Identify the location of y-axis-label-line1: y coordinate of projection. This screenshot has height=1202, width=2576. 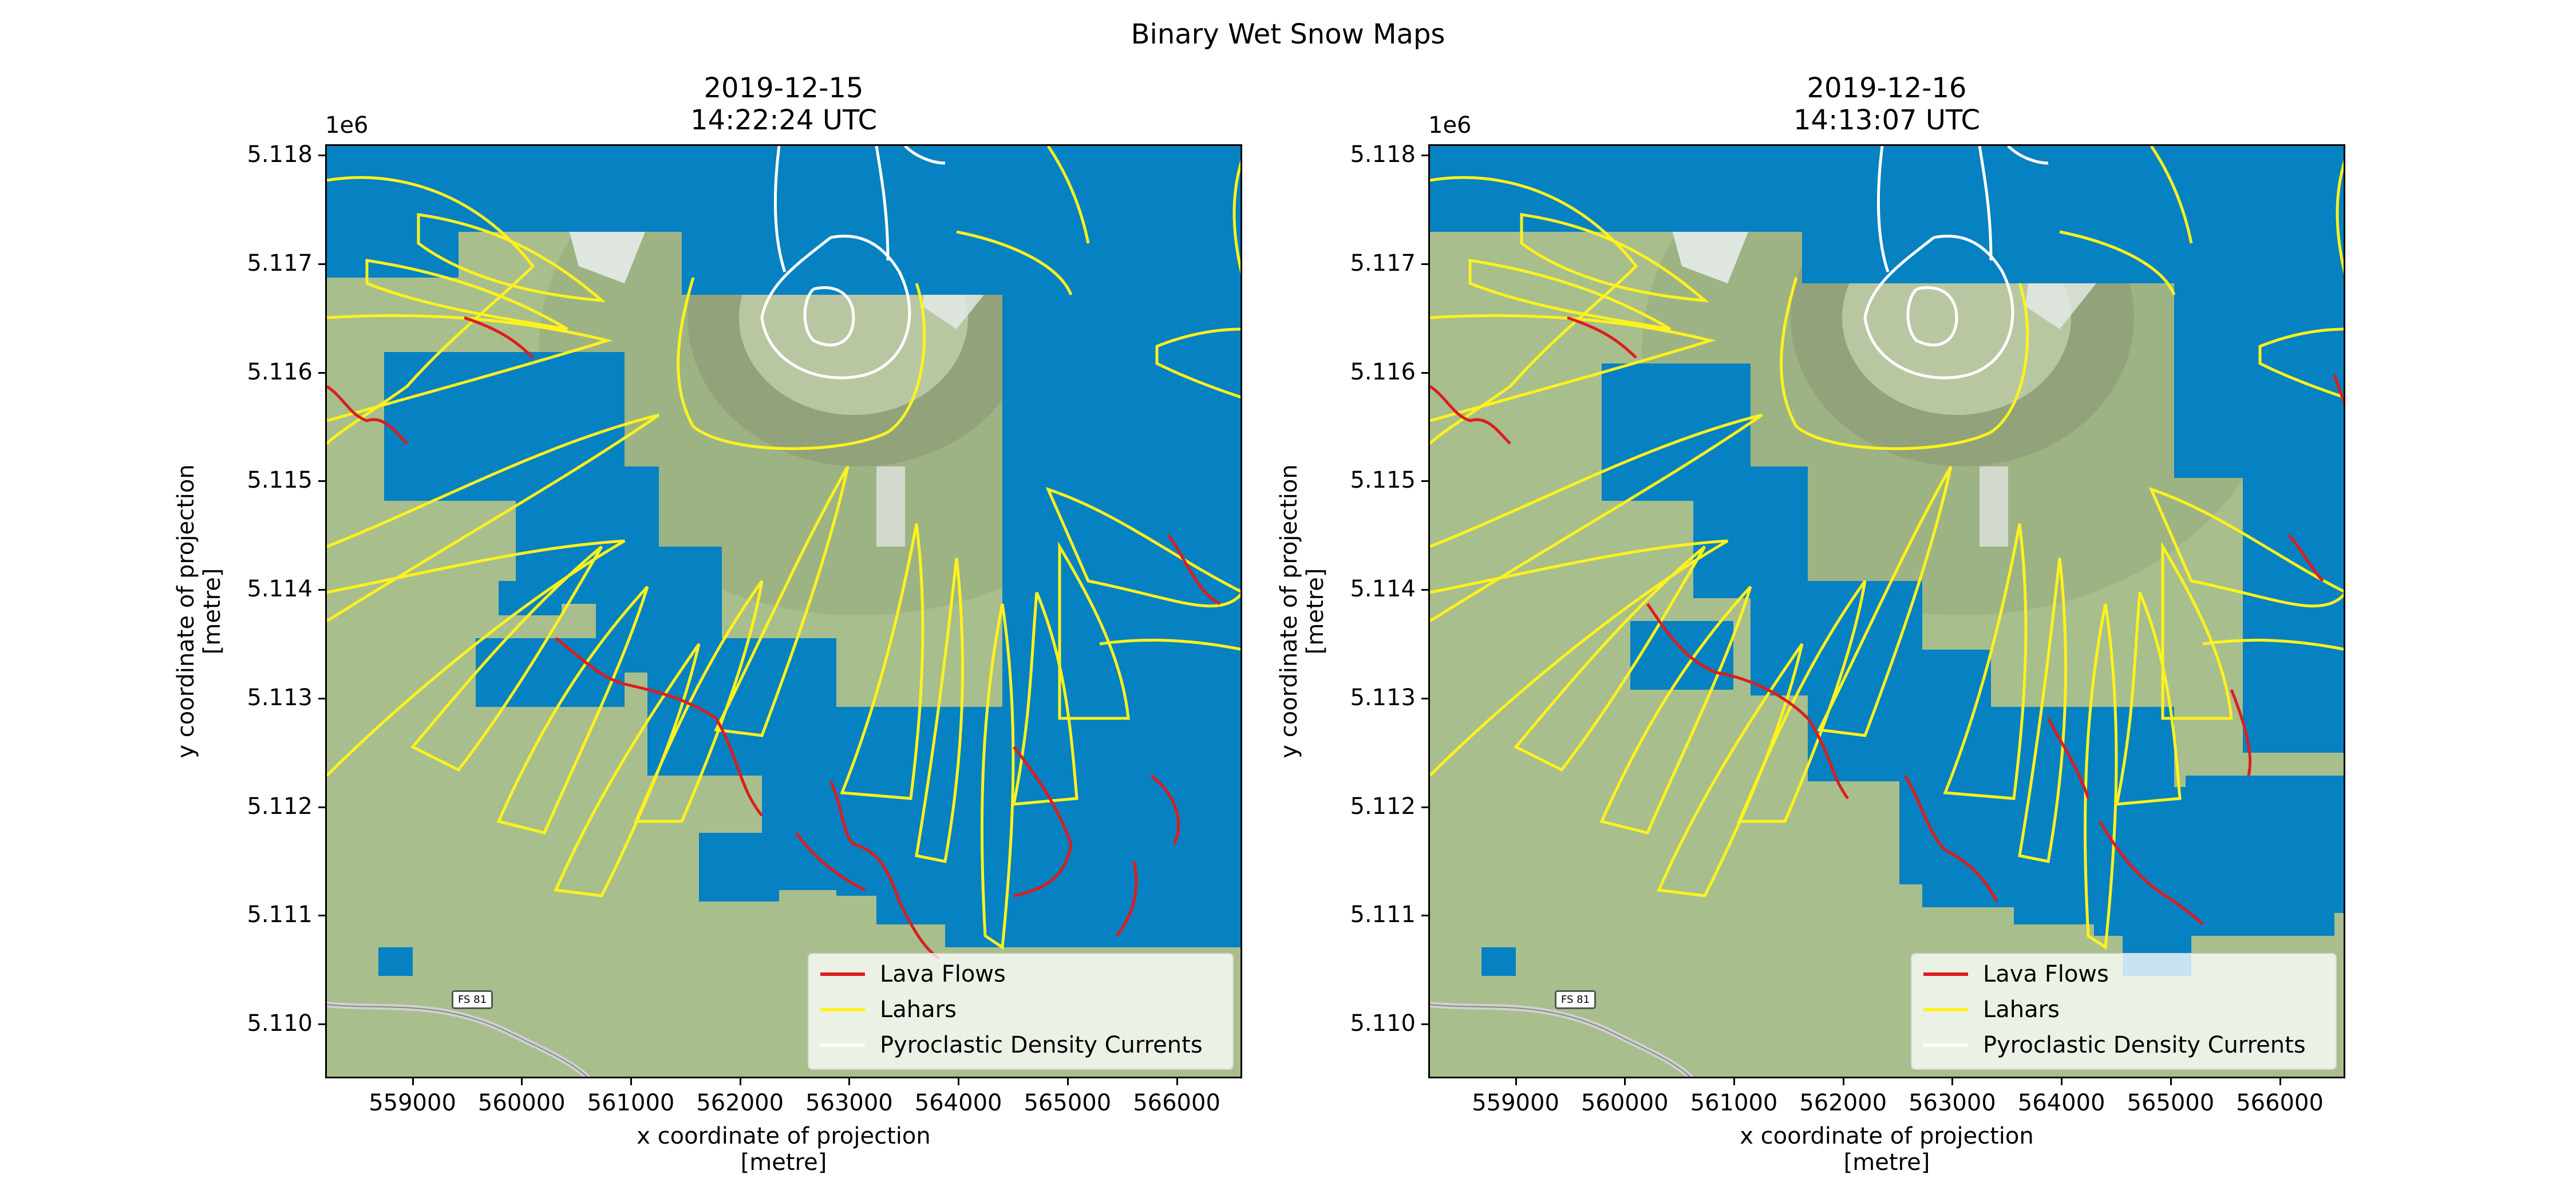
(1289, 611).